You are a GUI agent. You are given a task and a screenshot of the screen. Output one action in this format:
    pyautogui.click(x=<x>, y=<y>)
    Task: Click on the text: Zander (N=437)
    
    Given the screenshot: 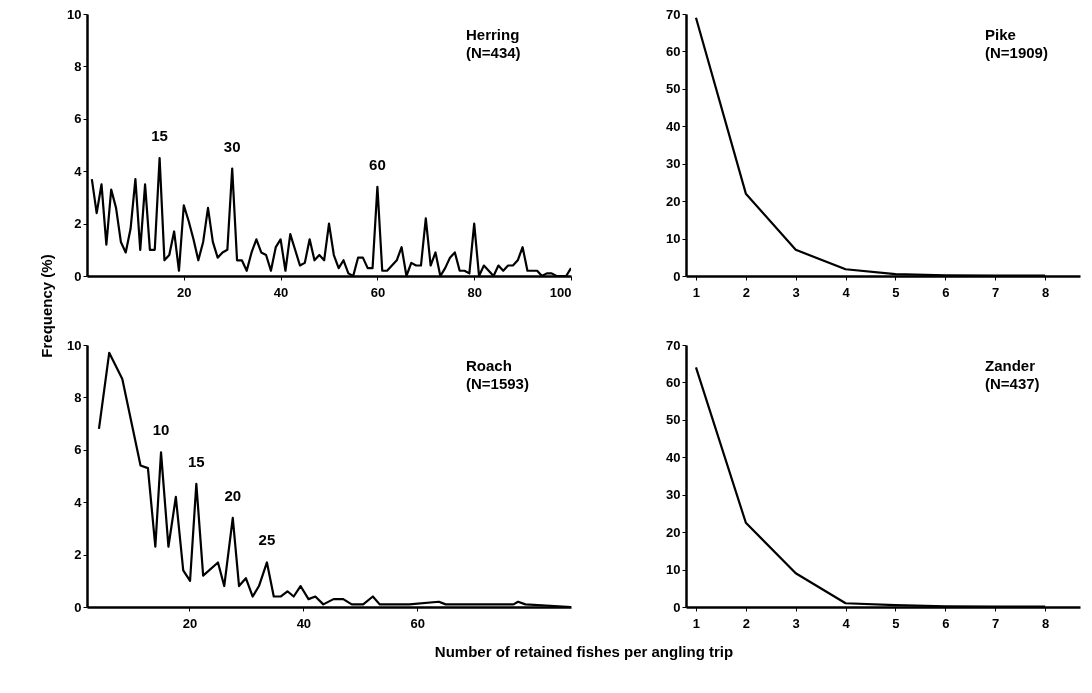 What is the action you would take?
    pyautogui.click(x=1012, y=374)
    